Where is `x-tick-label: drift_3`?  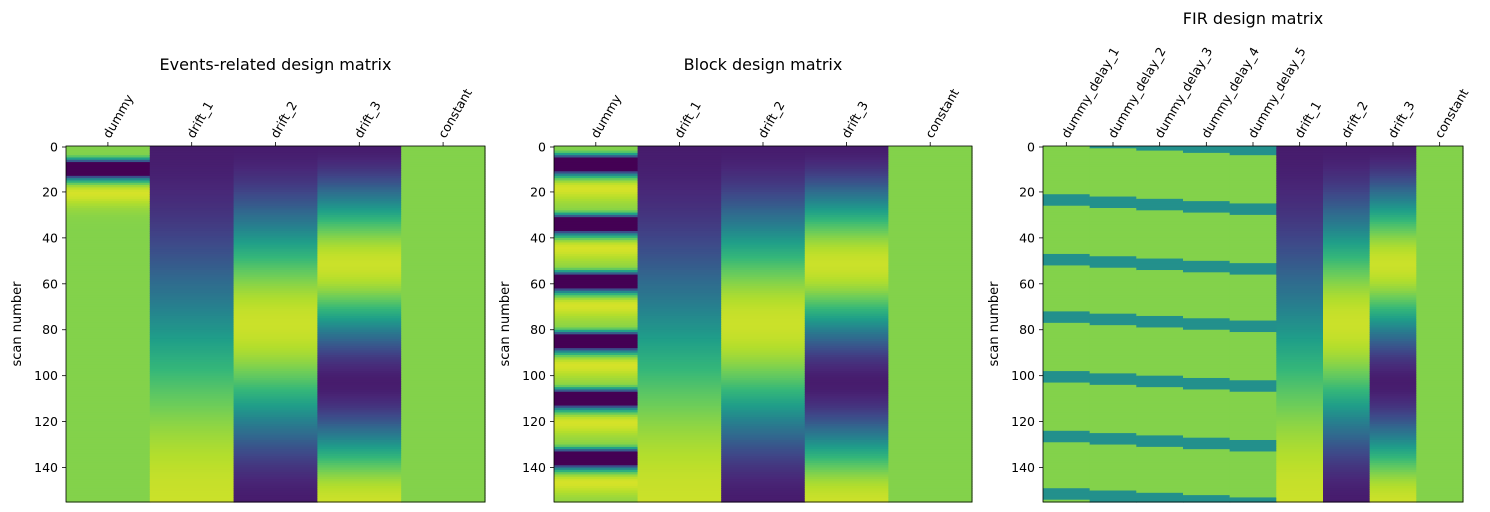
x-tick-label: drift_3 is located at coordinates (367, 119).